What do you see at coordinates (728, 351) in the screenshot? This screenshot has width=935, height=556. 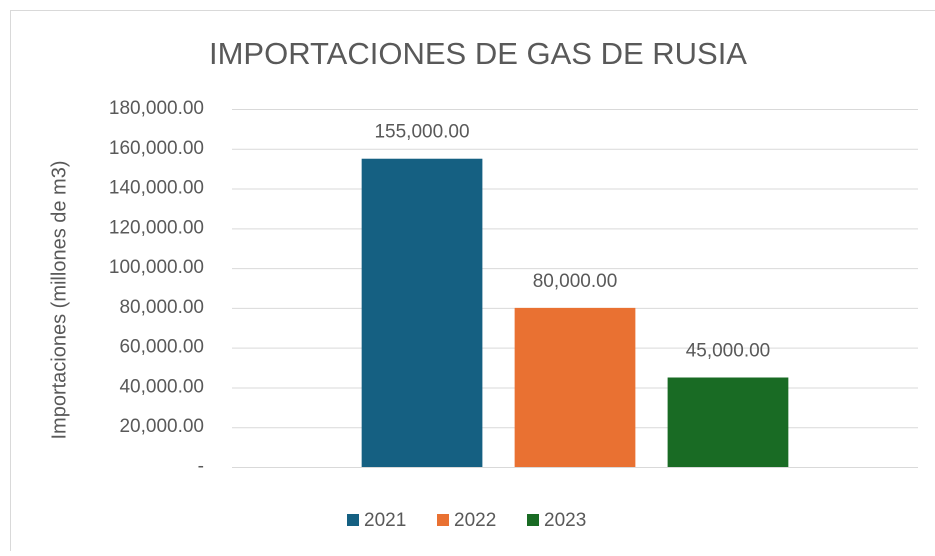 I see `value-label: 45,000.00` at bounding box center [728, 351].